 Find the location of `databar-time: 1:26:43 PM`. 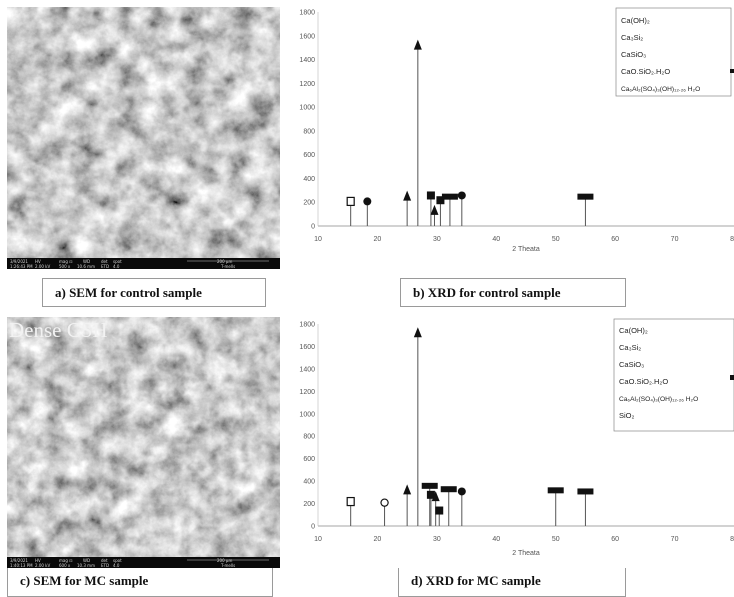

databar-time: 1:26:43 PM is located at coordinates (21, 266).